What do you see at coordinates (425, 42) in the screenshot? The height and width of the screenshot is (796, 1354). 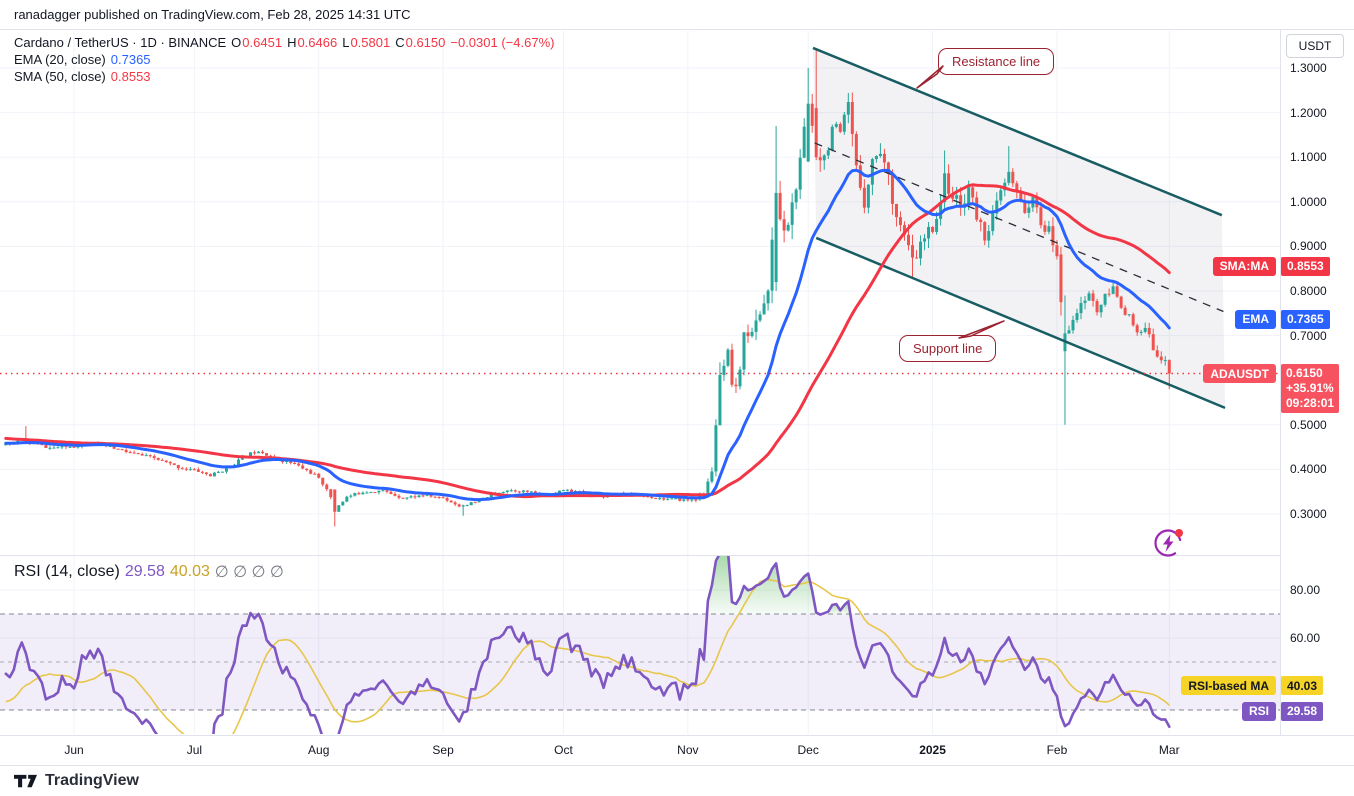 I see `close-value: 0.6150` at bounding box center [425, 42].